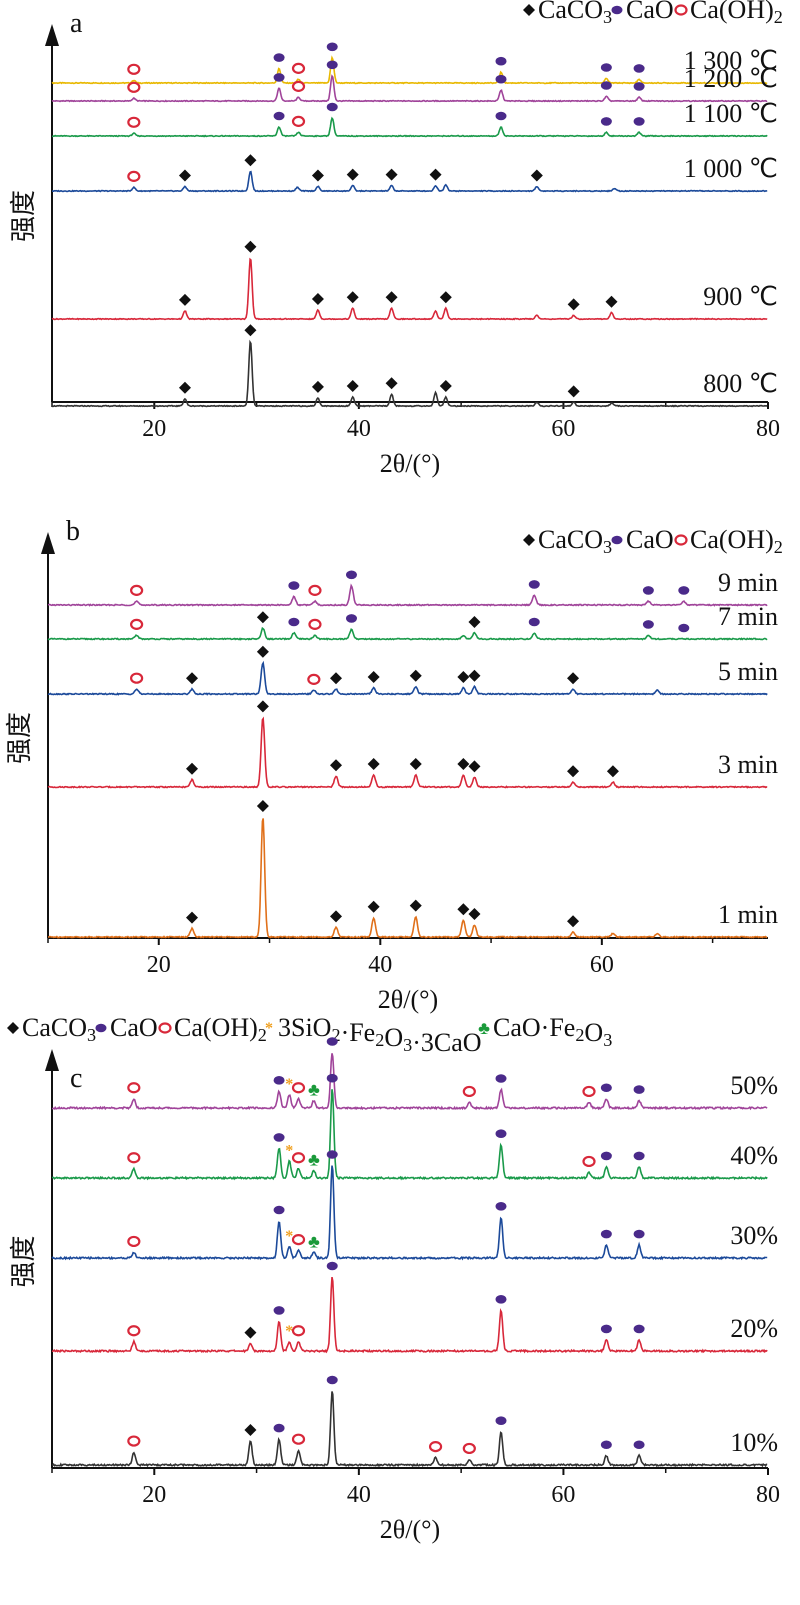 This screenshot has height=1605, width=800. Describe the element at coordinates (754, 1235) in the screenshot. I see `series-label: 30%` at that location.